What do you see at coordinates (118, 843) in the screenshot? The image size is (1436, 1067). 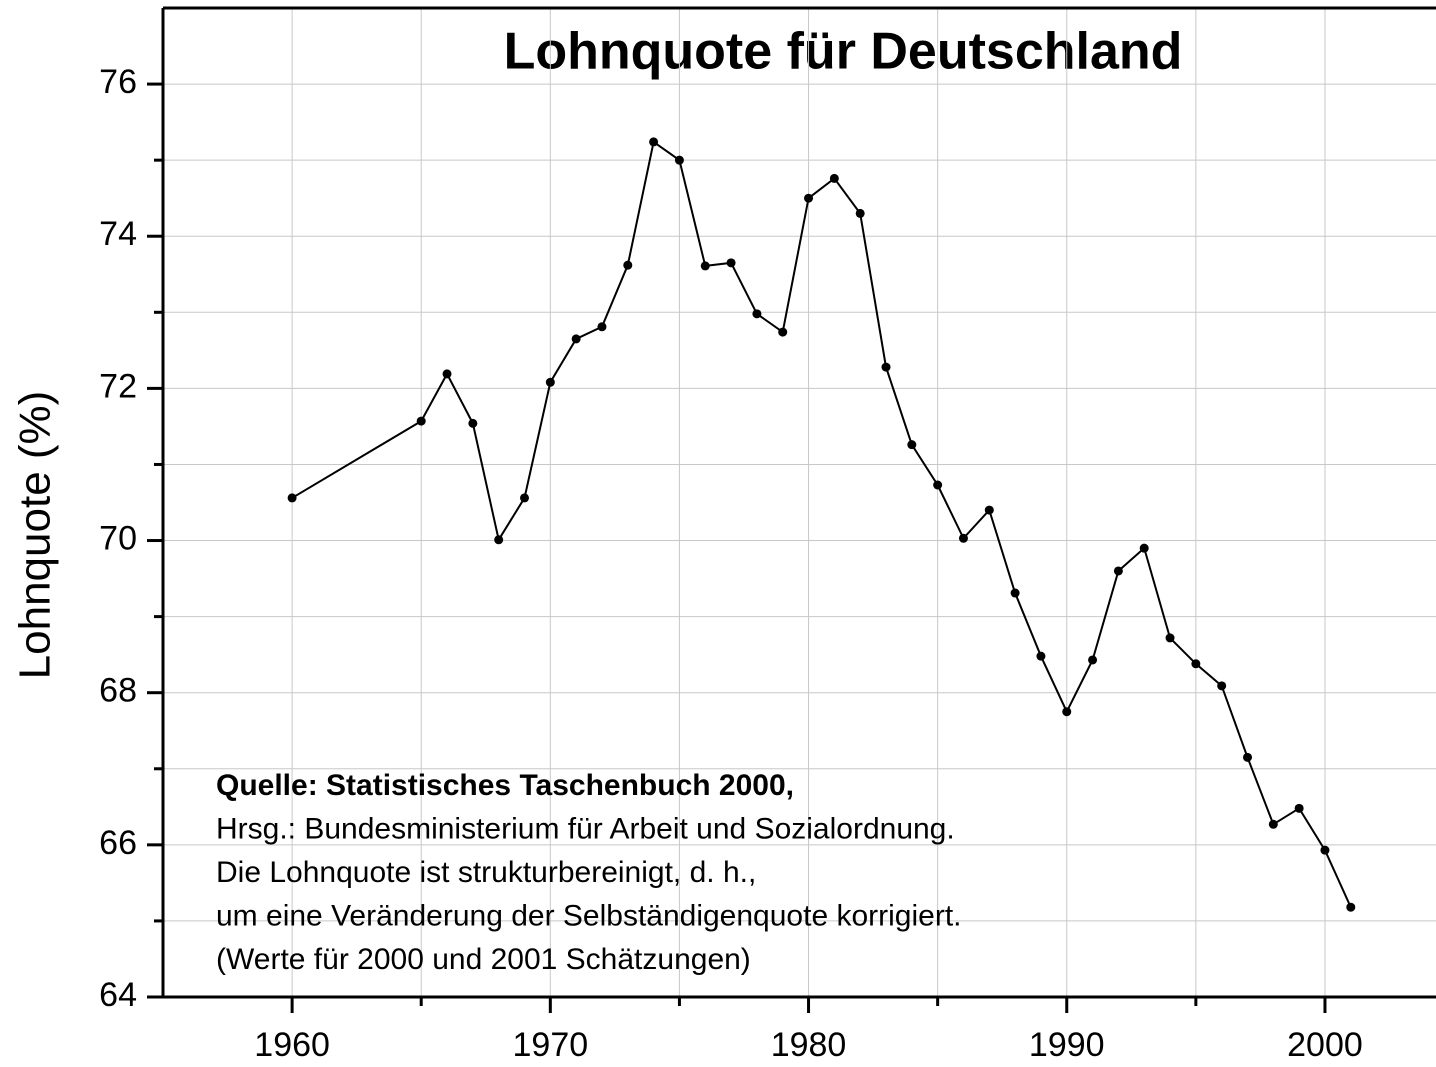 I see `y-tick-label: 66` at bounding box center [118, 843].